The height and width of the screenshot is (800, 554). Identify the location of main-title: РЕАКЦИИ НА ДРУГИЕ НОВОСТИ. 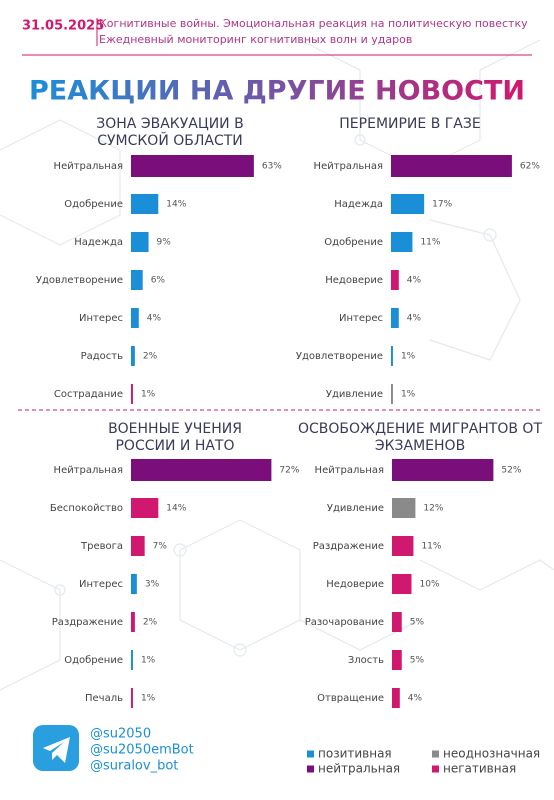
(277, 91).